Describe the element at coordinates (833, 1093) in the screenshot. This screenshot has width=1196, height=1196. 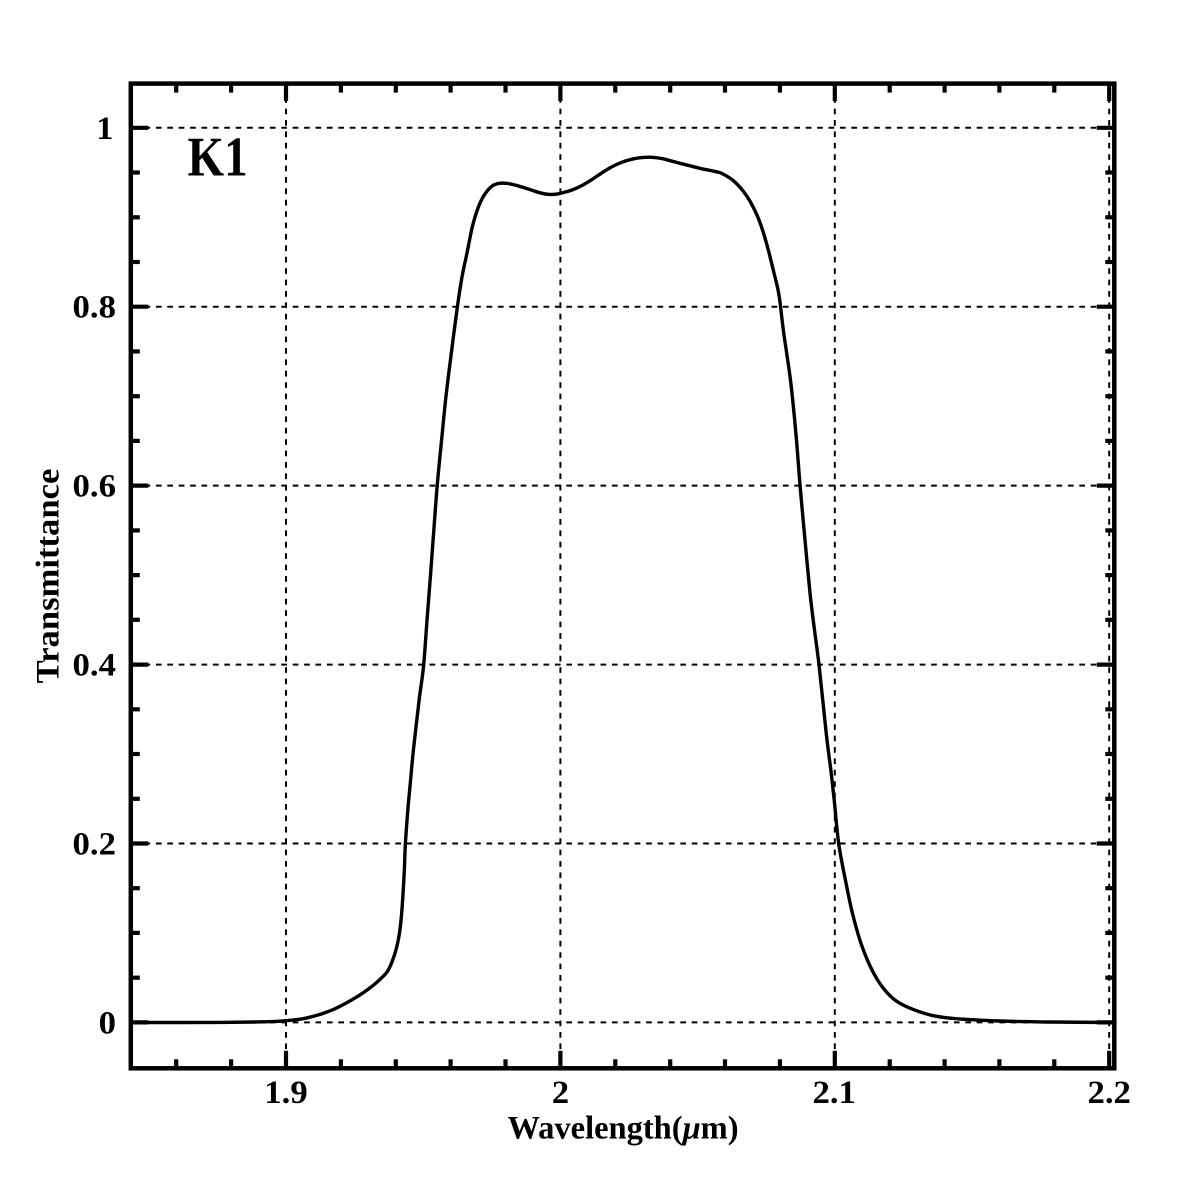
I see `svg-text: 2.1` at that location.